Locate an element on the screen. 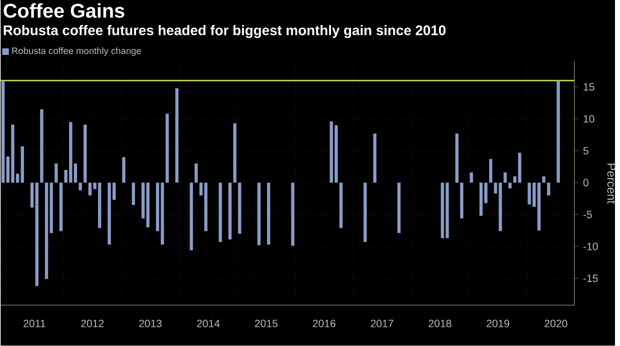  x-tick-label: 2017 is located at coordinates (382, 324).